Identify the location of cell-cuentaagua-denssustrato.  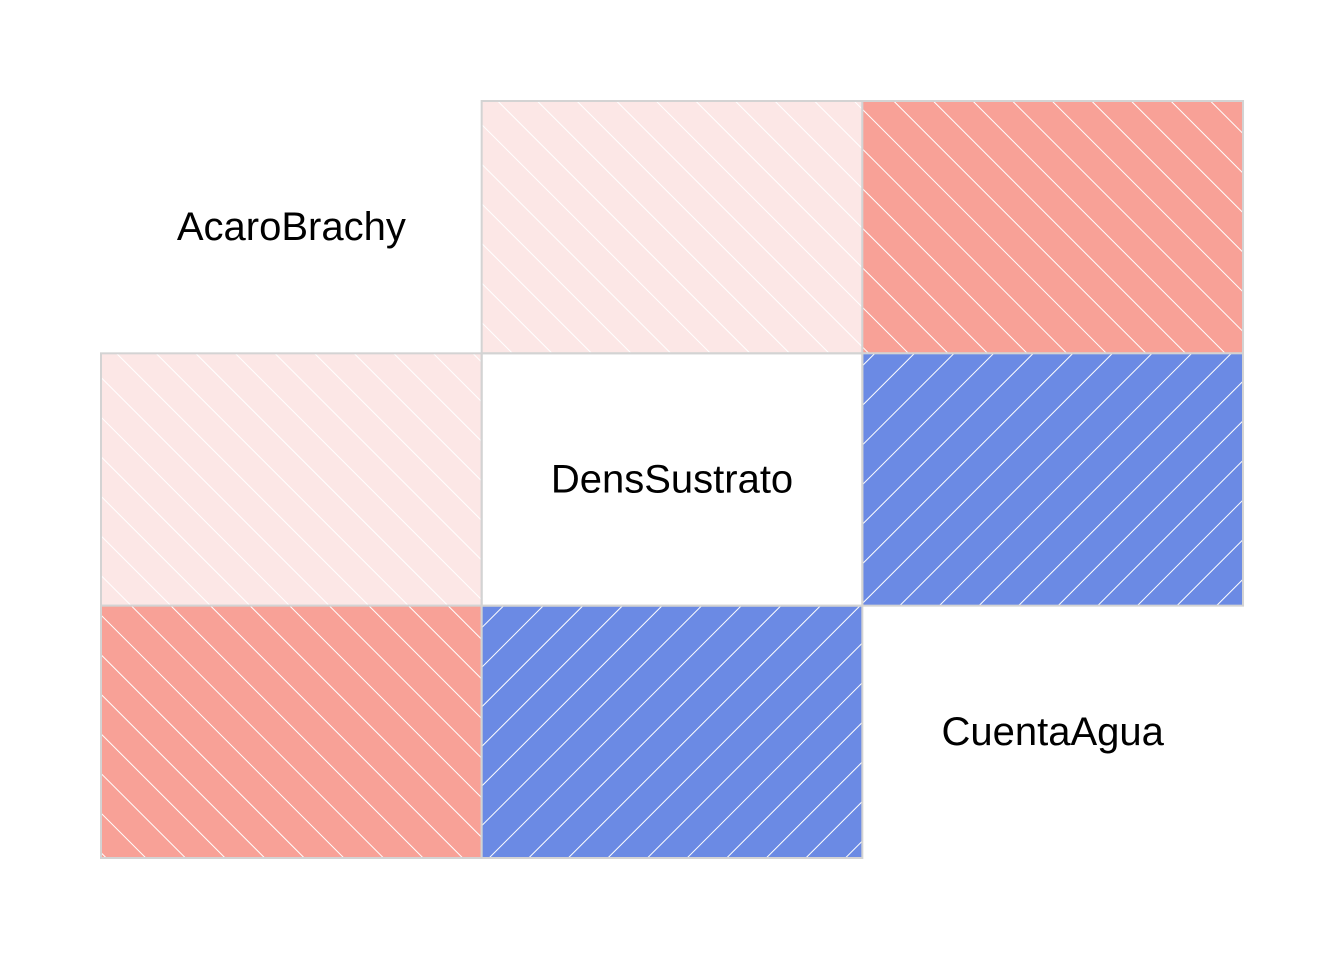
(672, 731).